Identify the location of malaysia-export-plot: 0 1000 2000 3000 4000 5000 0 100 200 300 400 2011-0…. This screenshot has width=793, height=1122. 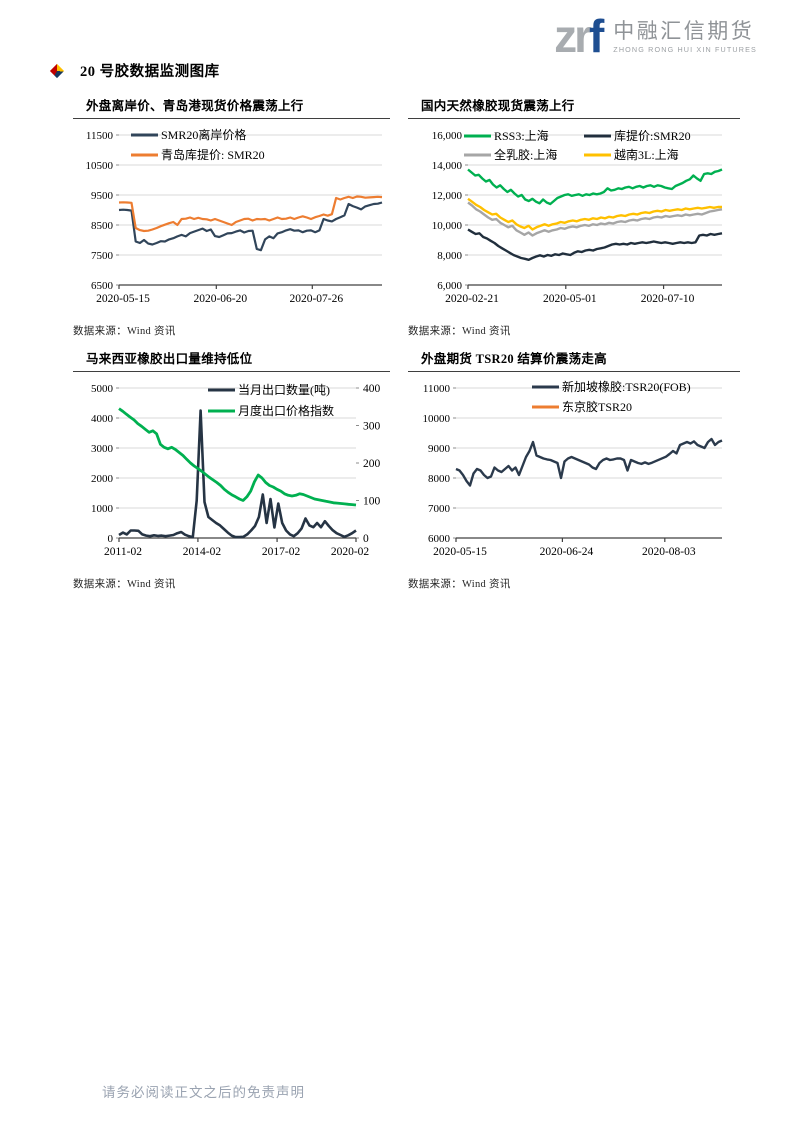
(236, 470).